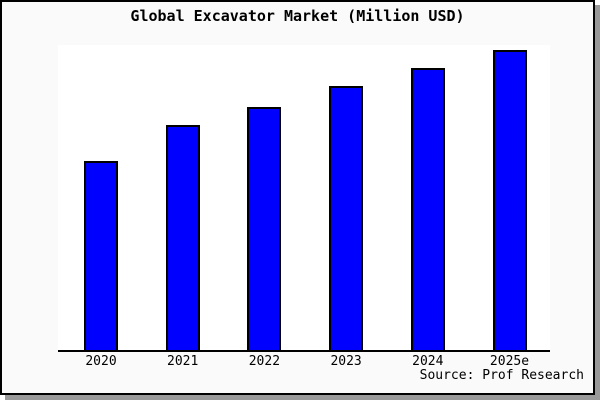  I want to click on source-note: Source: Prof Research, so click(501, 375).